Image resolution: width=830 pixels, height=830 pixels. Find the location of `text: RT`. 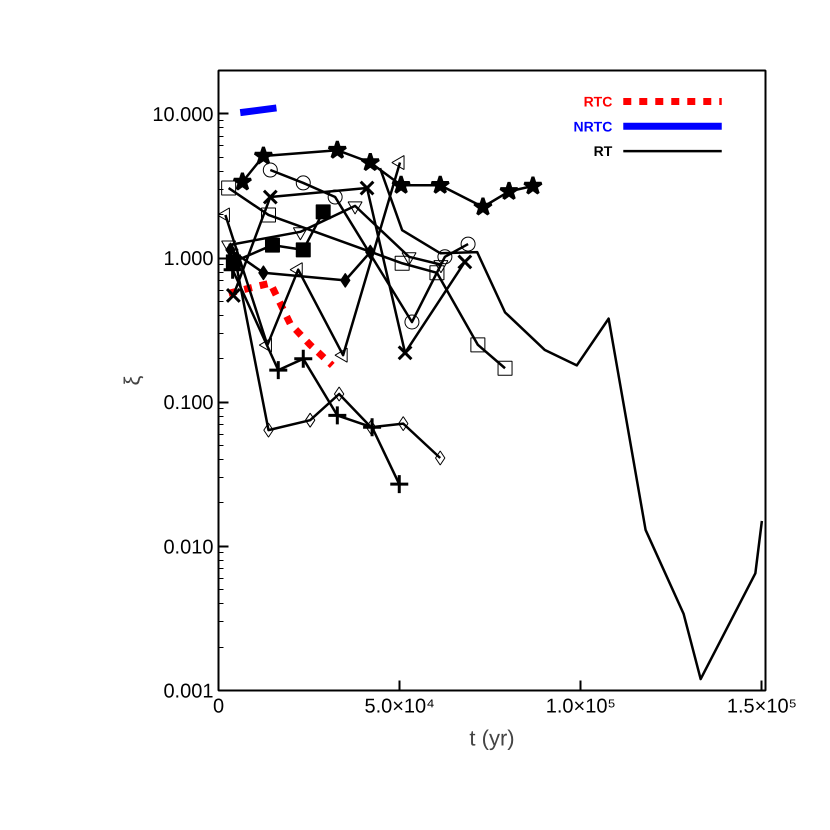

text: RT is located at coordinates (603, 151).